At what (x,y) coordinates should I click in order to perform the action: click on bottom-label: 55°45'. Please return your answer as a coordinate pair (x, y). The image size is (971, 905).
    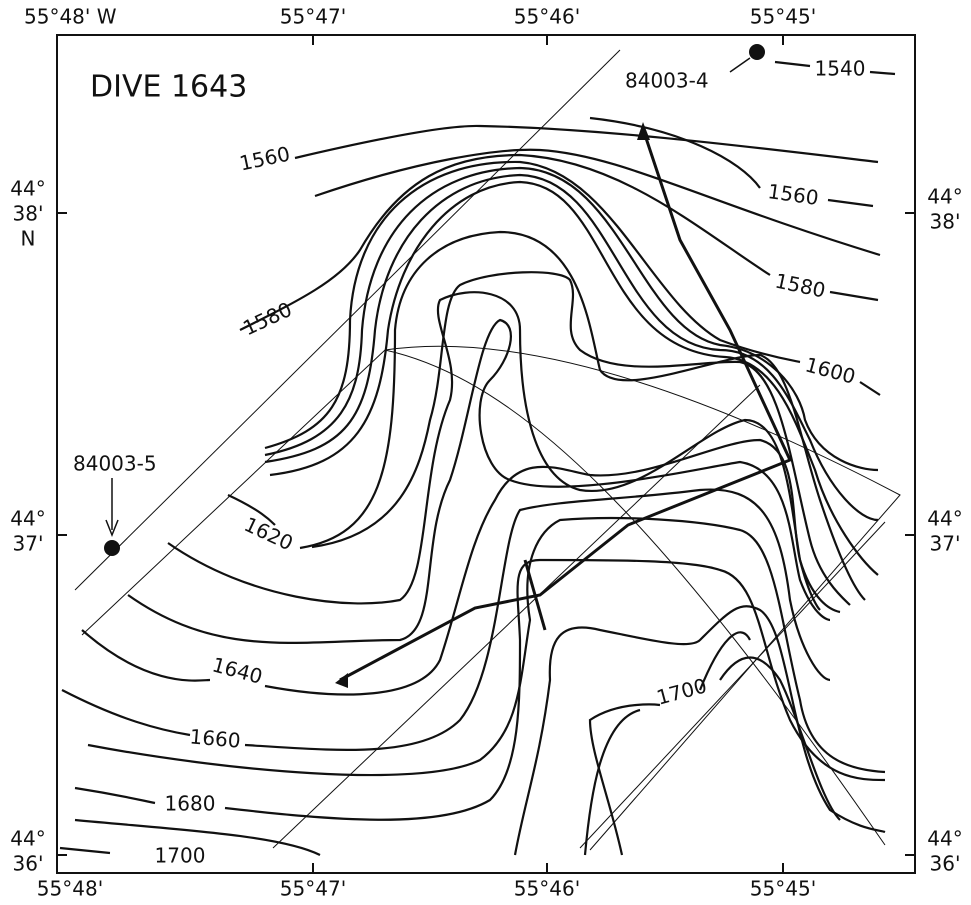
    Looking at the image, I should click on (783, 889).